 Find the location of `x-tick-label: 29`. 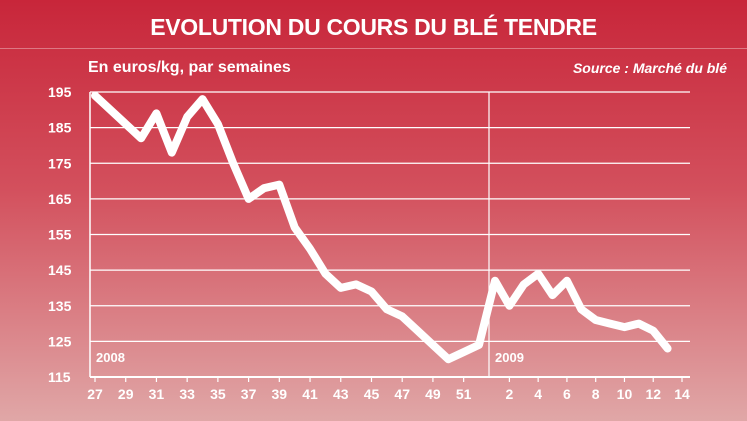

x-tick-label: 29 is located at coordinates (126, 394).